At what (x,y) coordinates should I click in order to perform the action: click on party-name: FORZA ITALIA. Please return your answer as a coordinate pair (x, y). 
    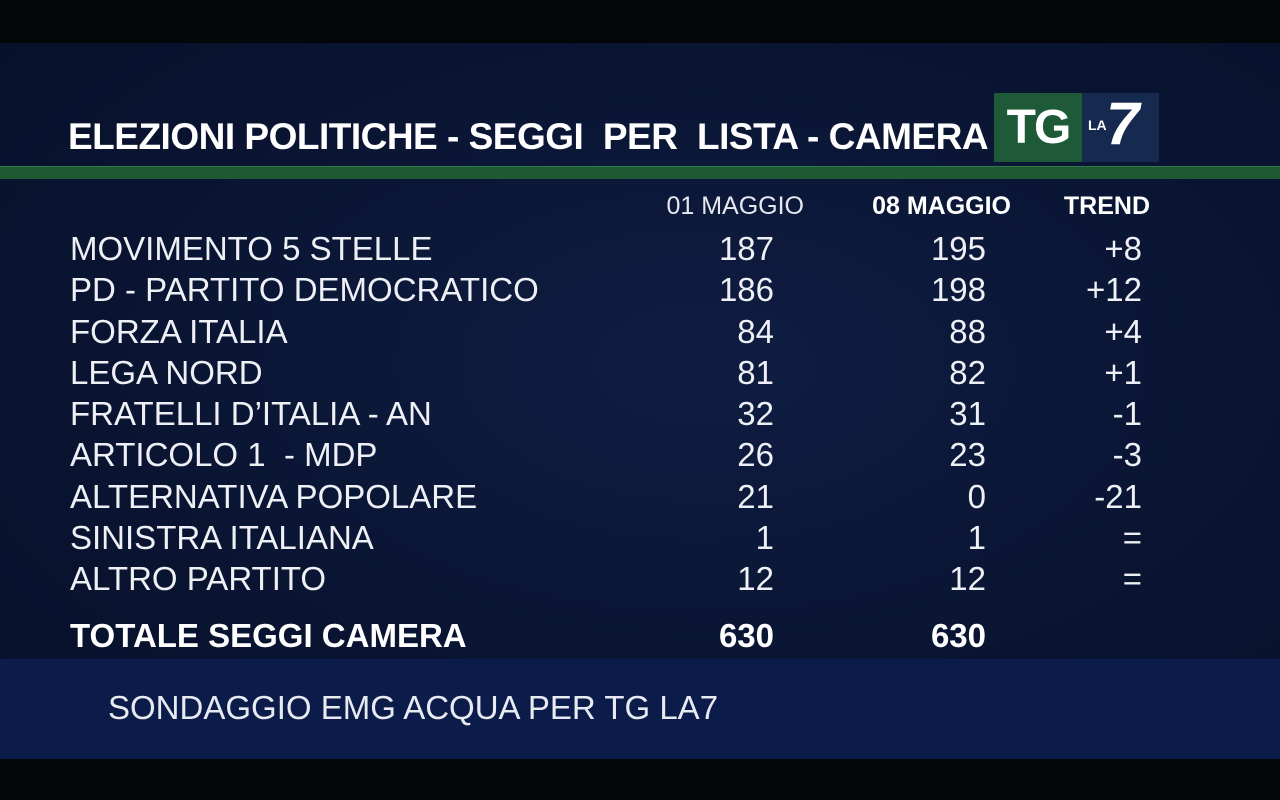
    Looking at the image, I should click on (179, 331).